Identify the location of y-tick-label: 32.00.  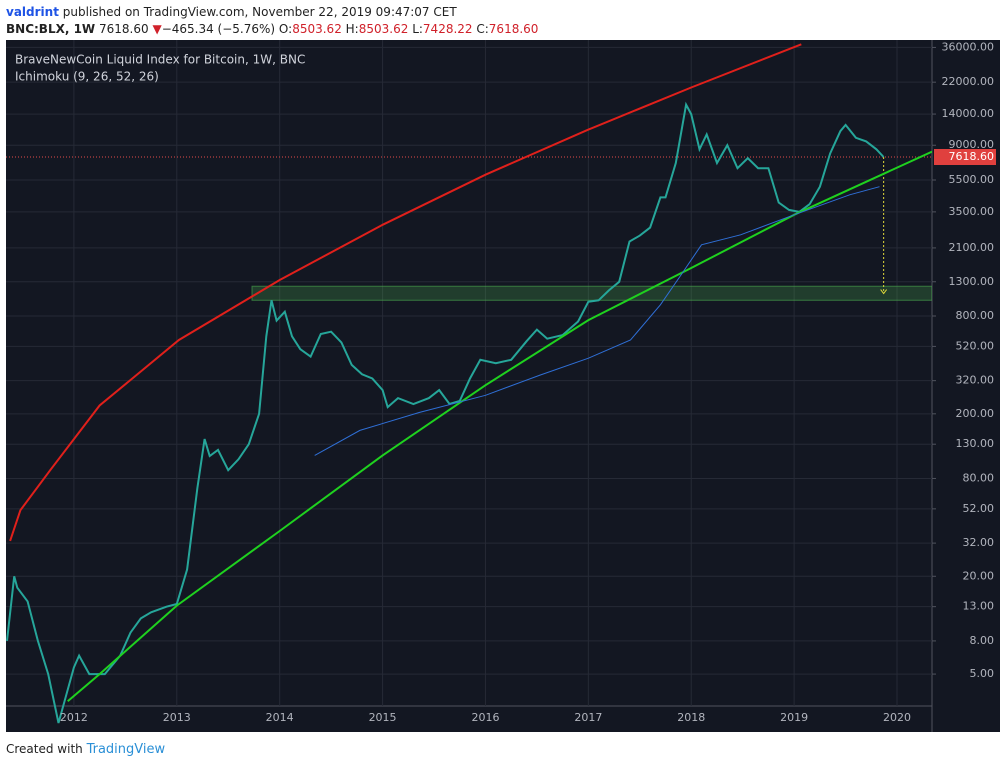
(979, 542).